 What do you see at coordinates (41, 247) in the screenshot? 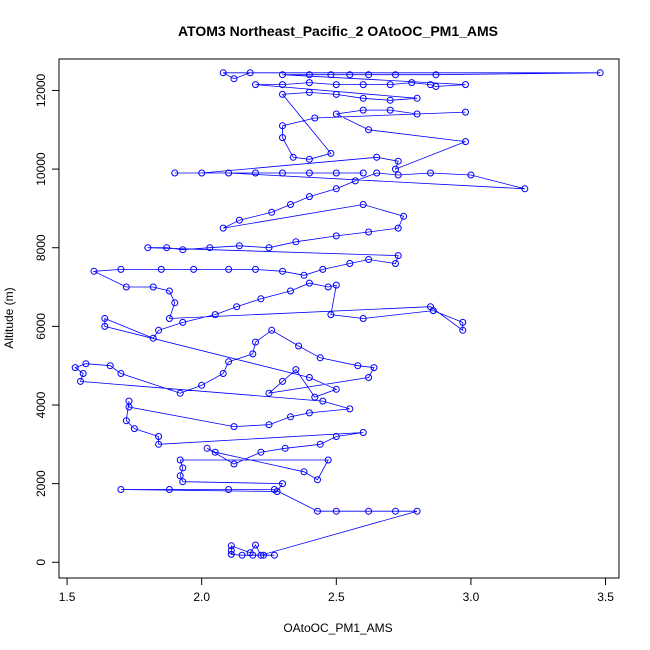
I see `y-tick-label: 8000` at bounding box center [41, 247].